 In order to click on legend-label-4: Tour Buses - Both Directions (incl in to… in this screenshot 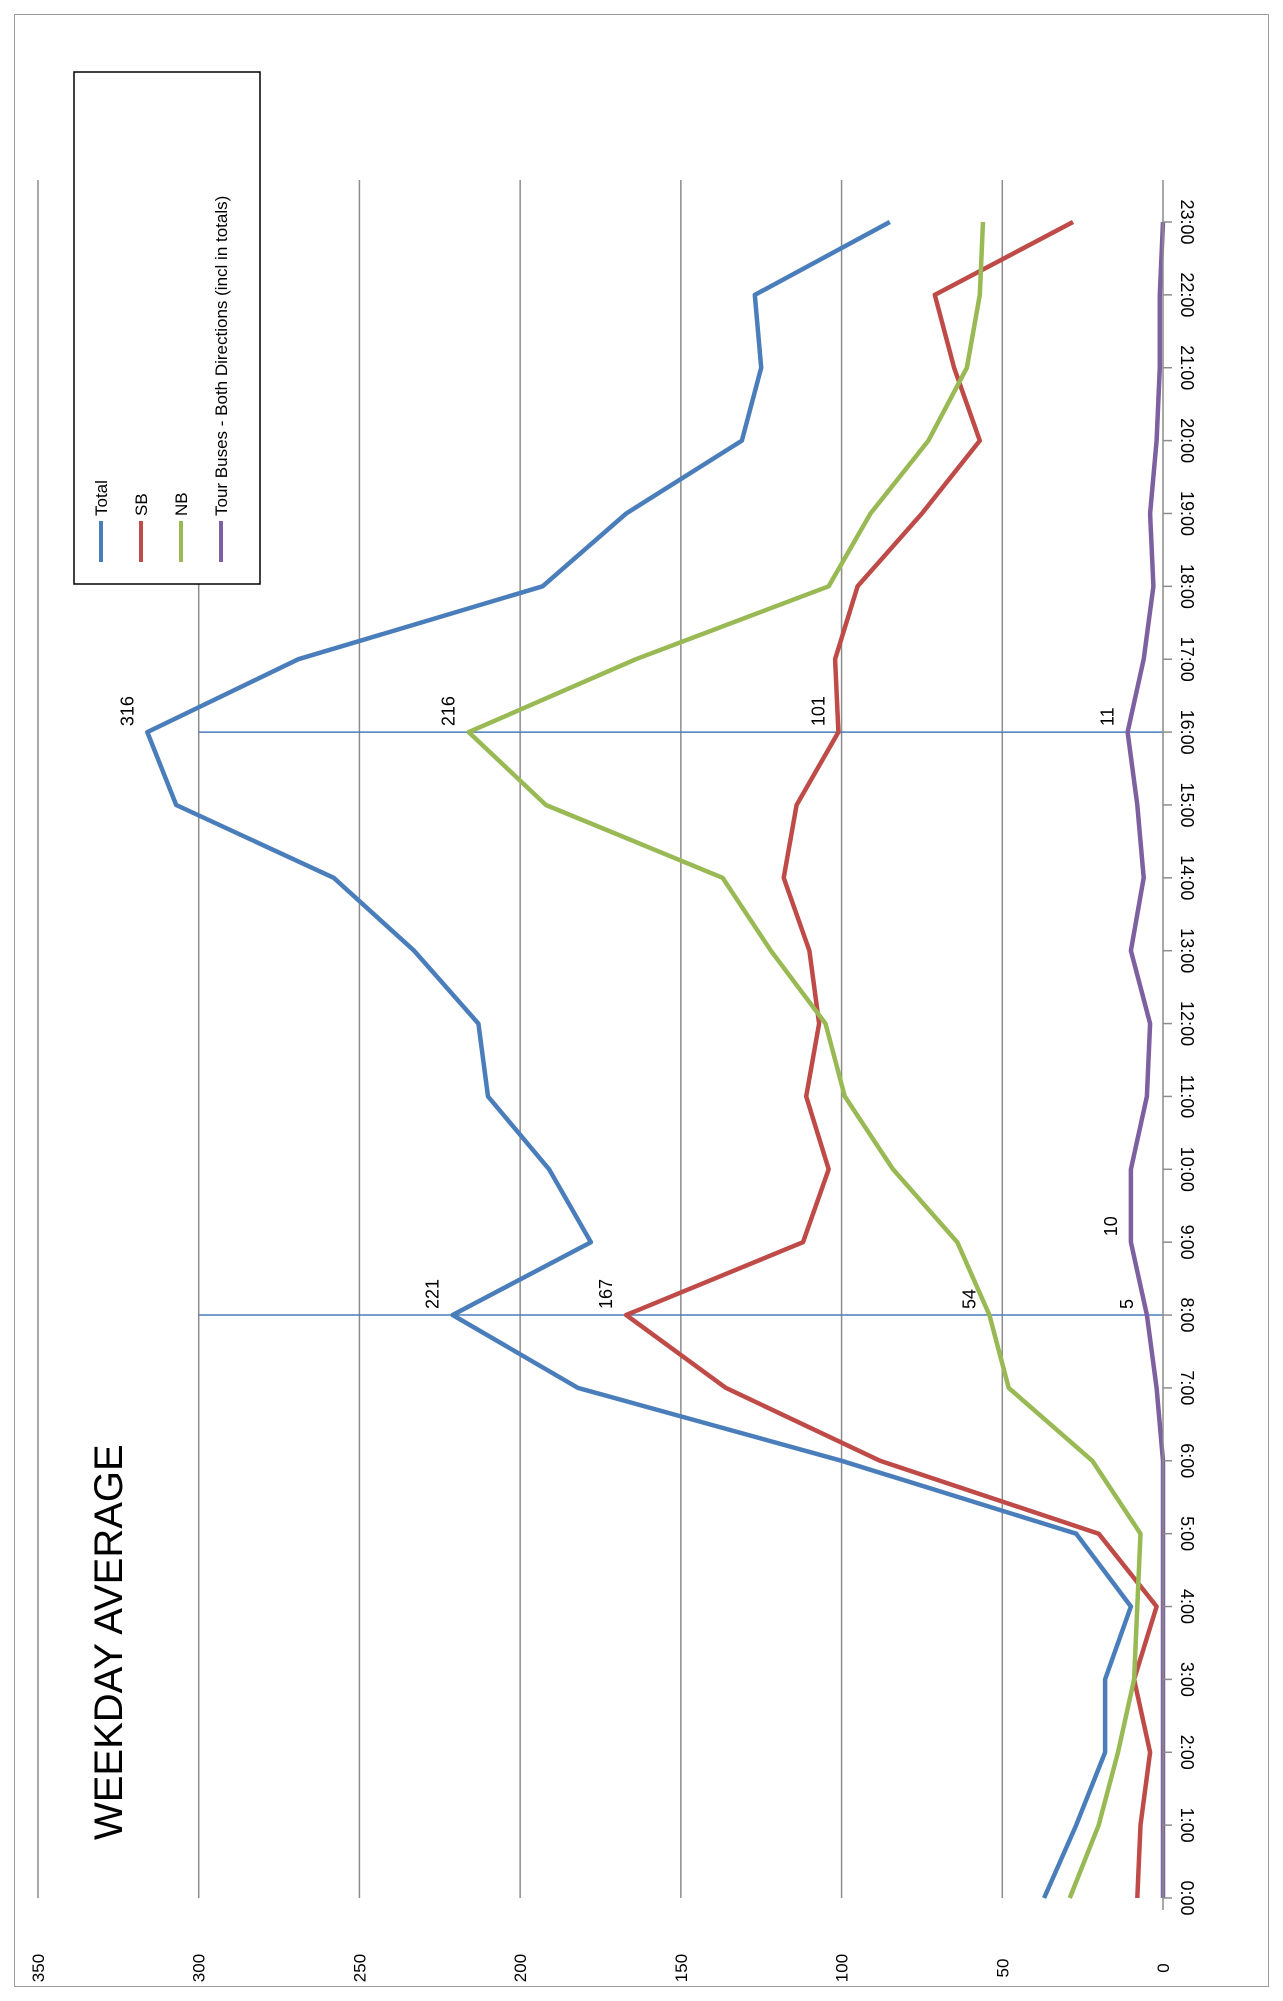, I will do `click(221, 356)`.